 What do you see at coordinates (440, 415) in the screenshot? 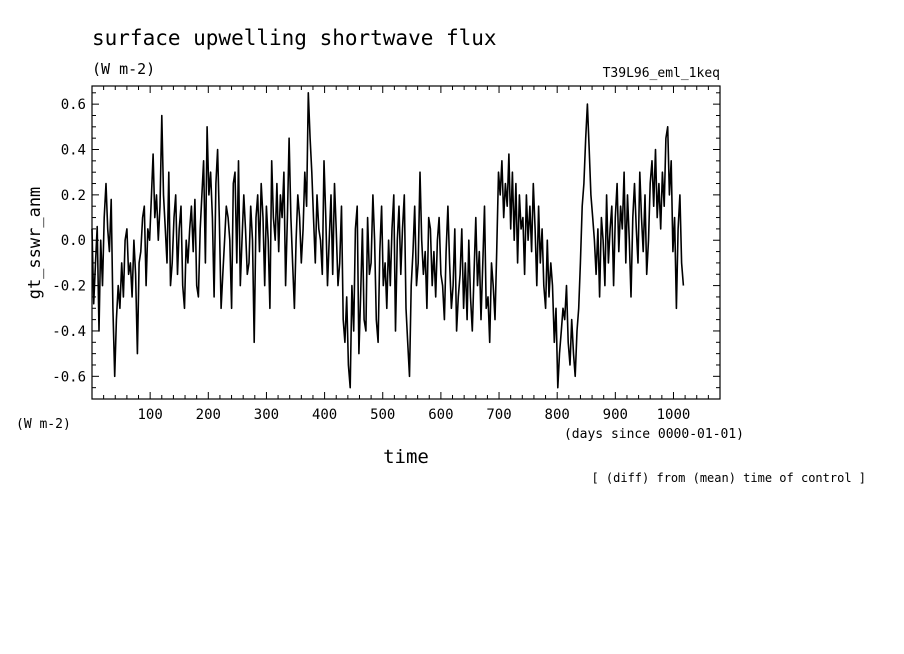
I see `x-tick-label: 600` at bounding box center [440, 415].